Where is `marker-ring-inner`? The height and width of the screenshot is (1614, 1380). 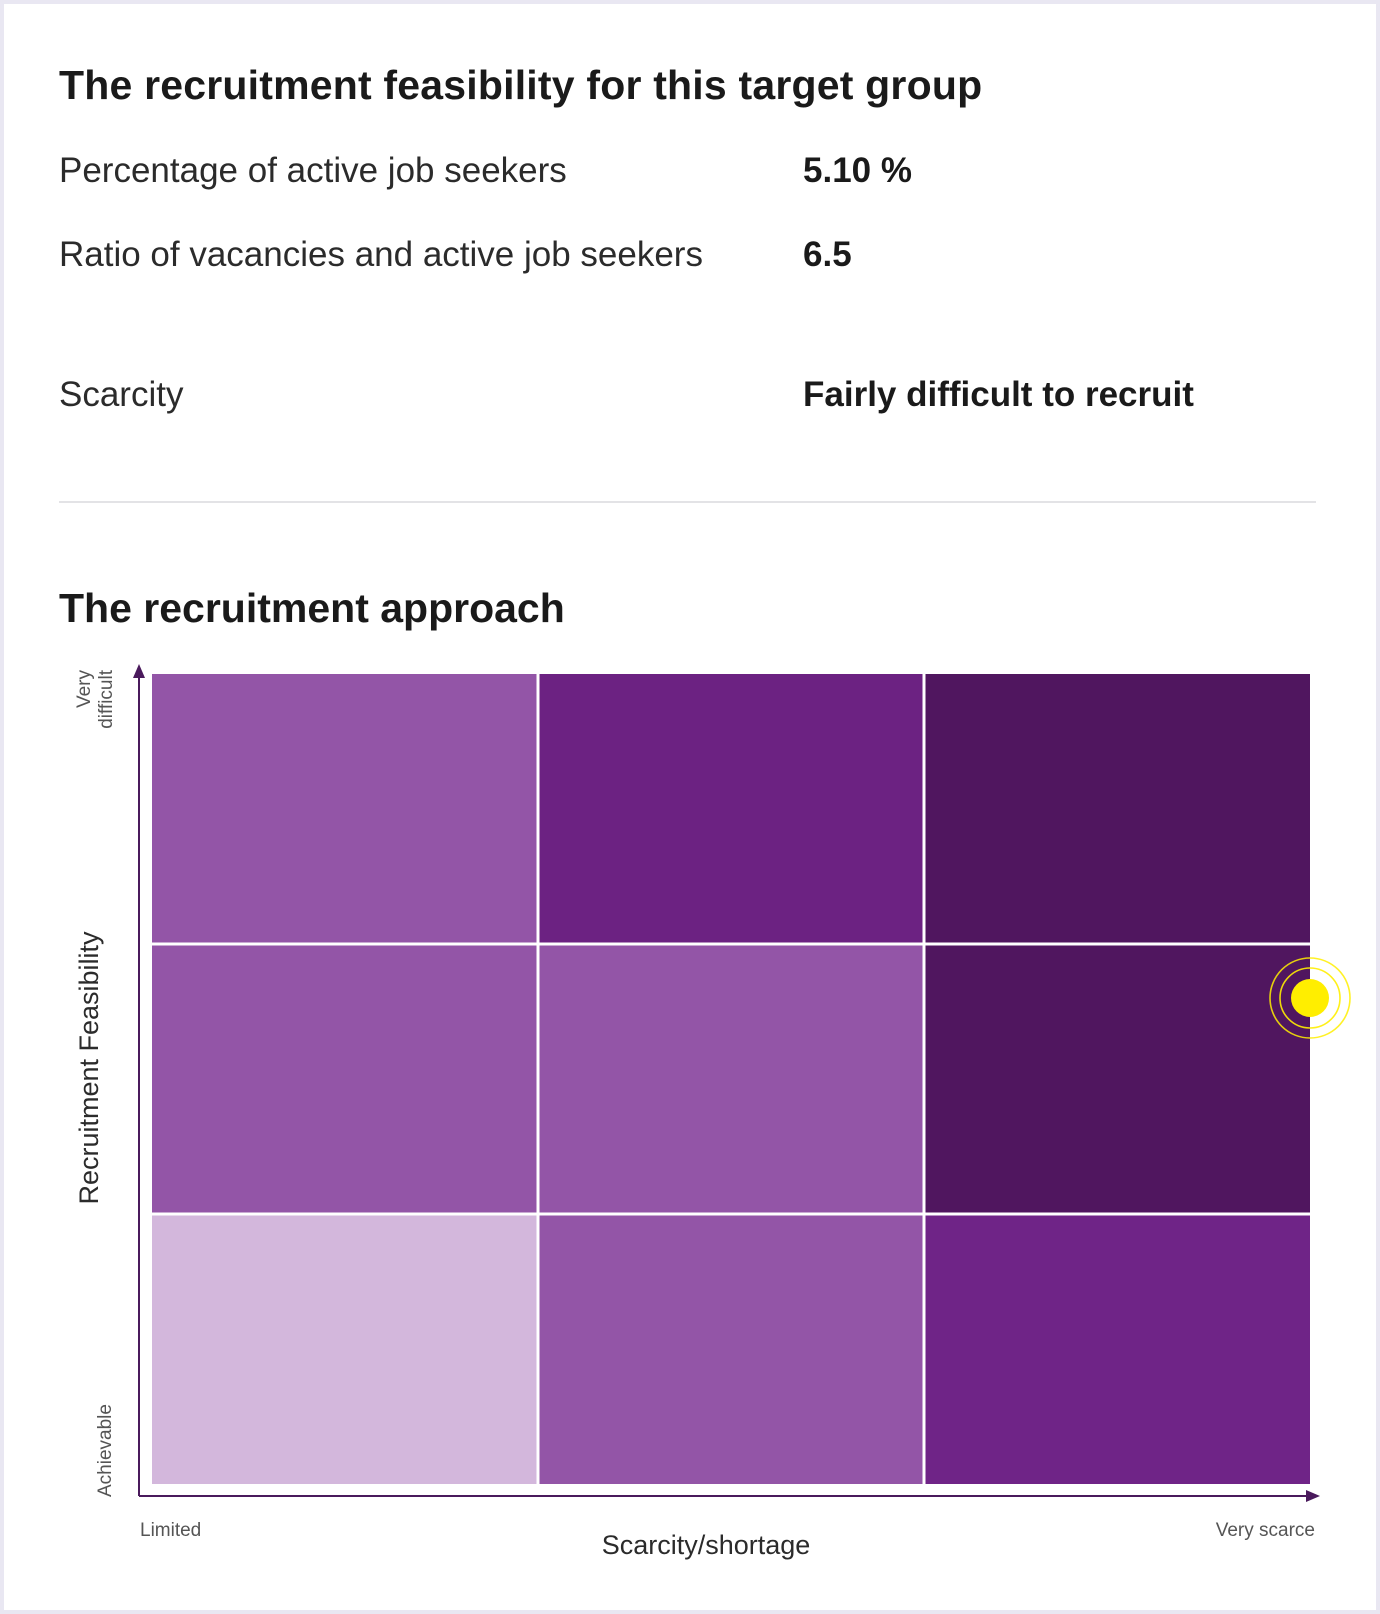
marker-ring-inner is located at coordinates (1310, 998).